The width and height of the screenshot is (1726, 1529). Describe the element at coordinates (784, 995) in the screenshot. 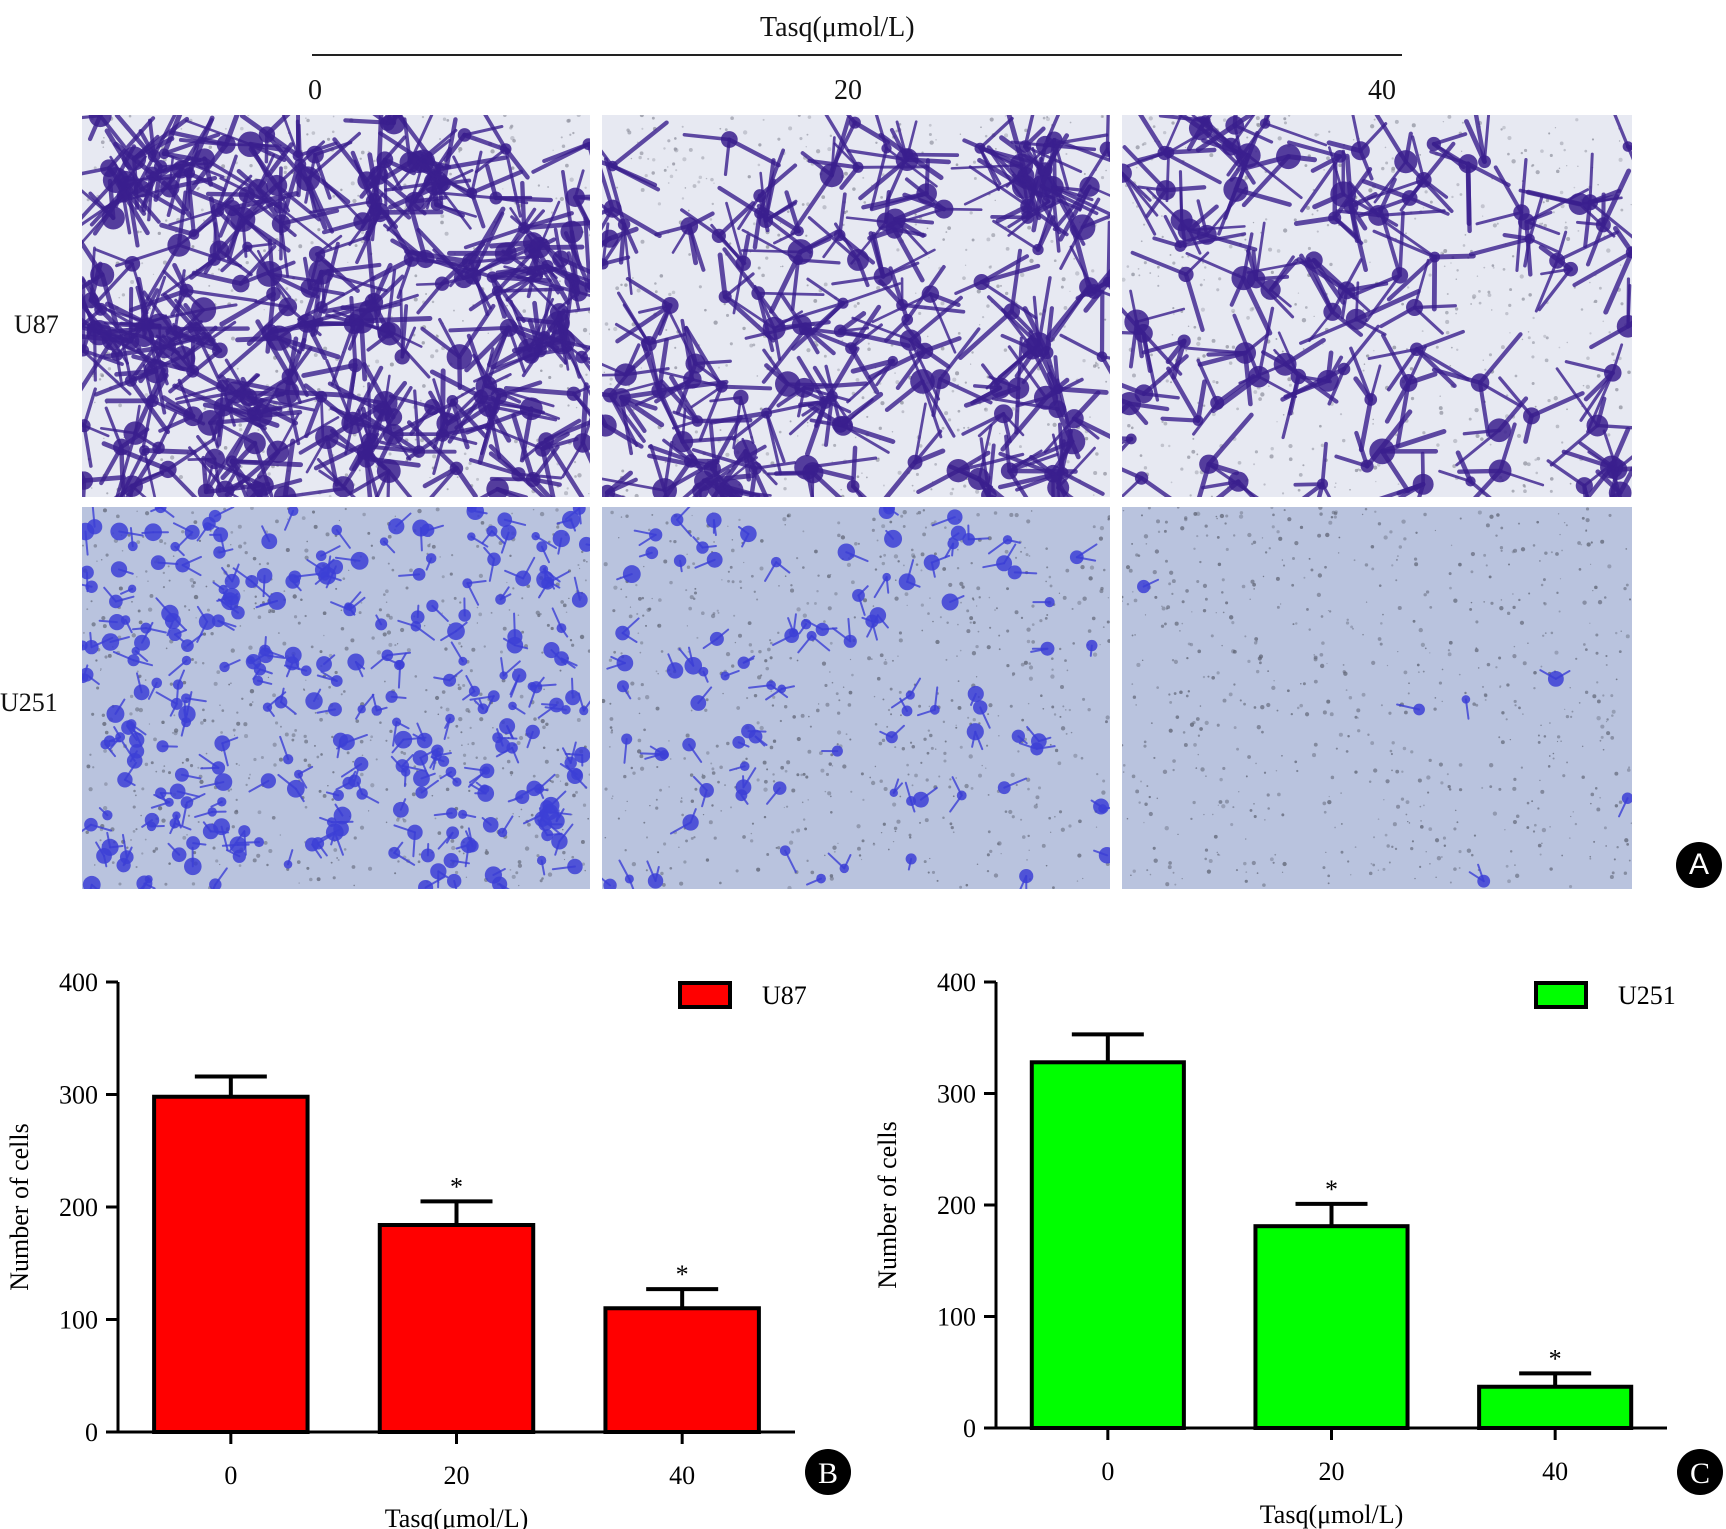

I see `legend-label: U87` at that location.